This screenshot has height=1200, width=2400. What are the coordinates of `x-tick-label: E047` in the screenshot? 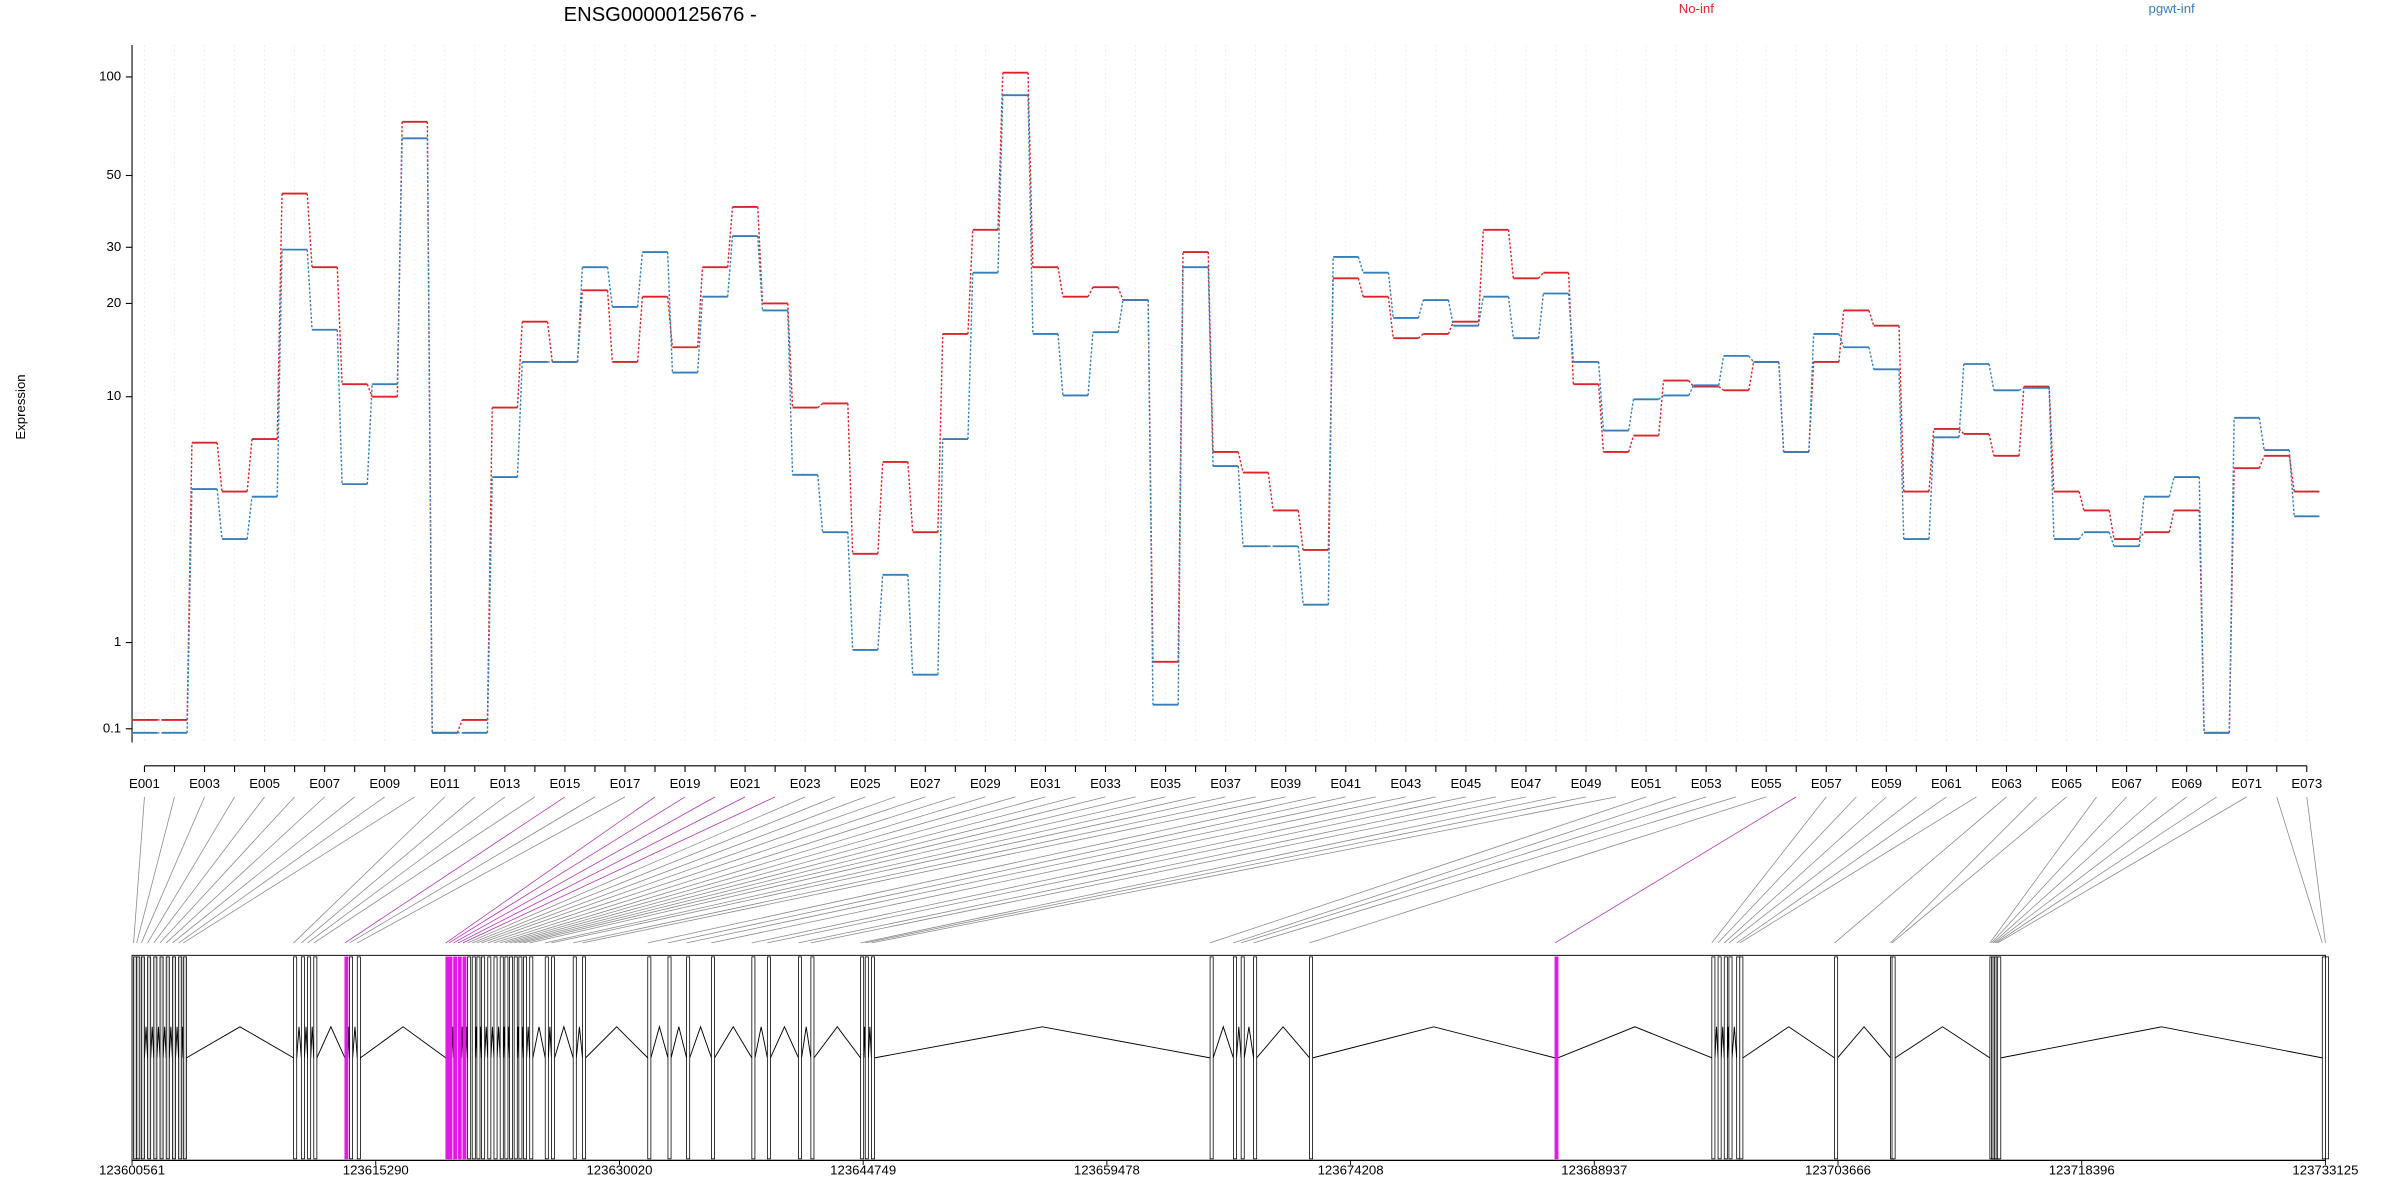 It's located at (1526, 783).